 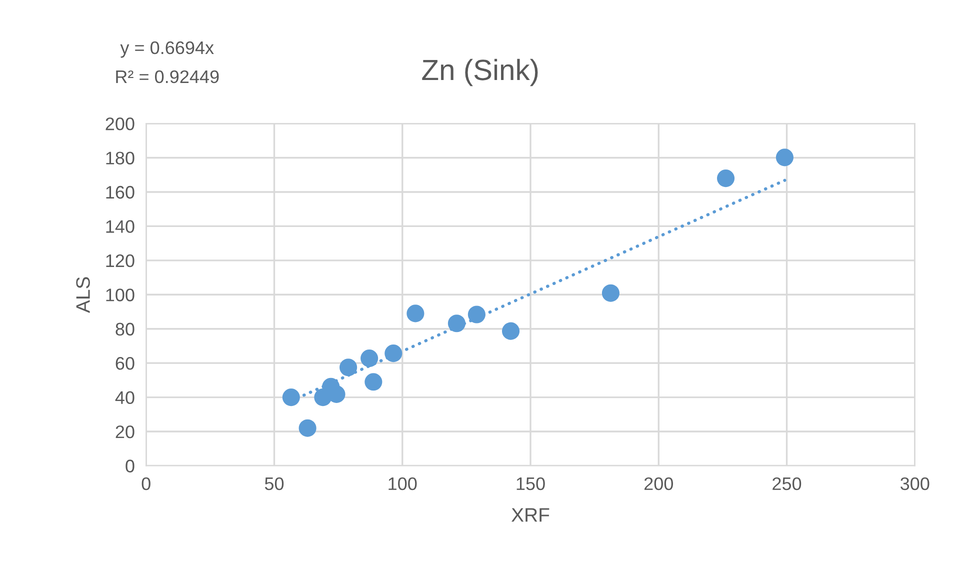 What do you see at coordinates (120, 261) in the screenshot?
I see `y-tick-label: 120` at bounding box center [120, 261].